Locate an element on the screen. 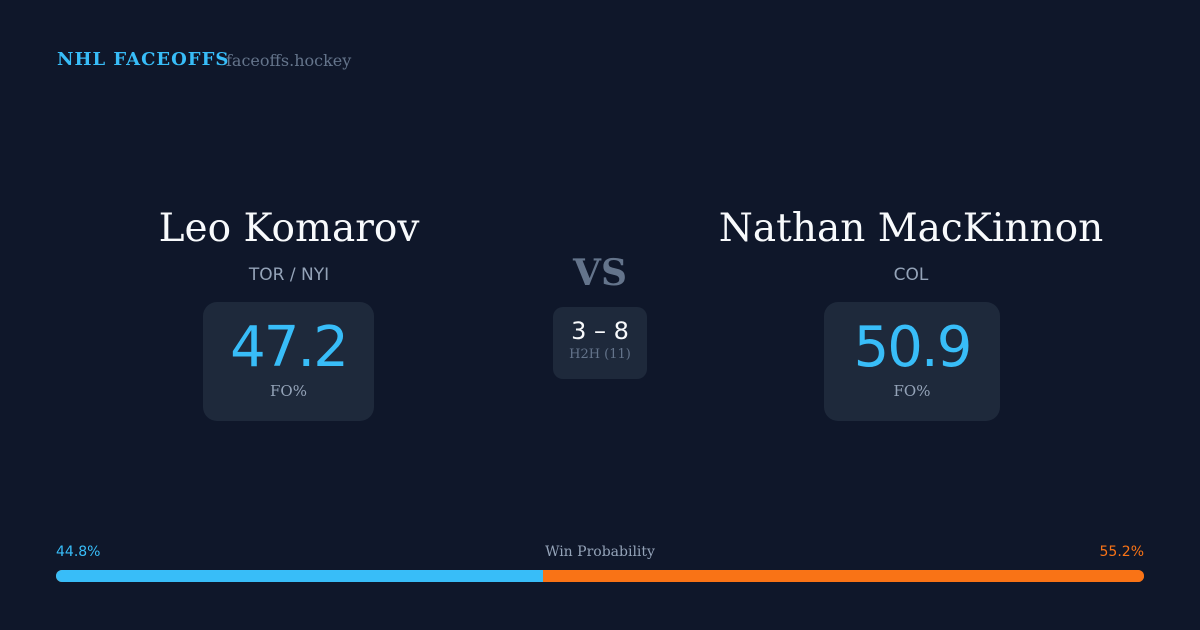 This screenshot has width=1200, height=630. site-url: faceoffs.hockey is located at coordinates (289, 60).